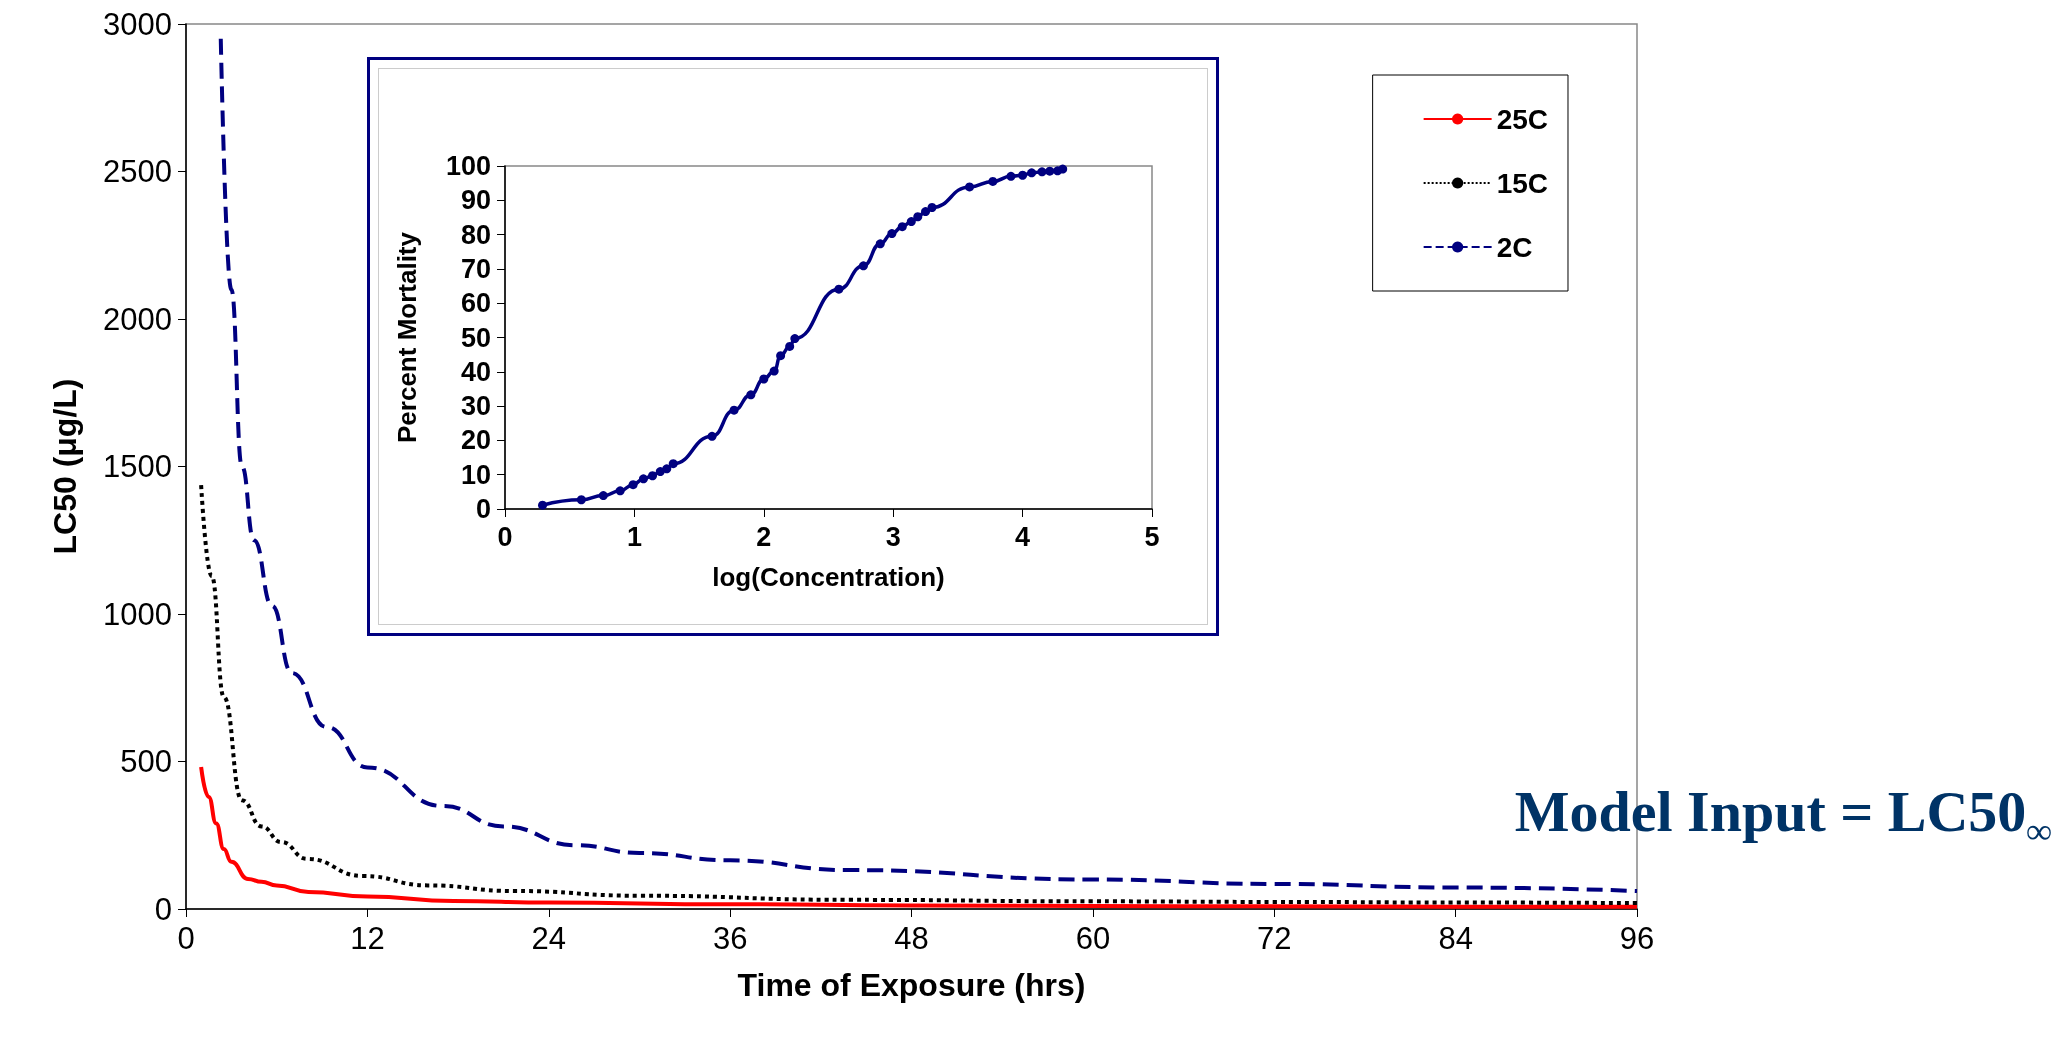  What do you see at coordinates (65, 466) in the screenshot?
I see `y-axis-title: LC50 (μg/L)` at bounding box center [65, 466].